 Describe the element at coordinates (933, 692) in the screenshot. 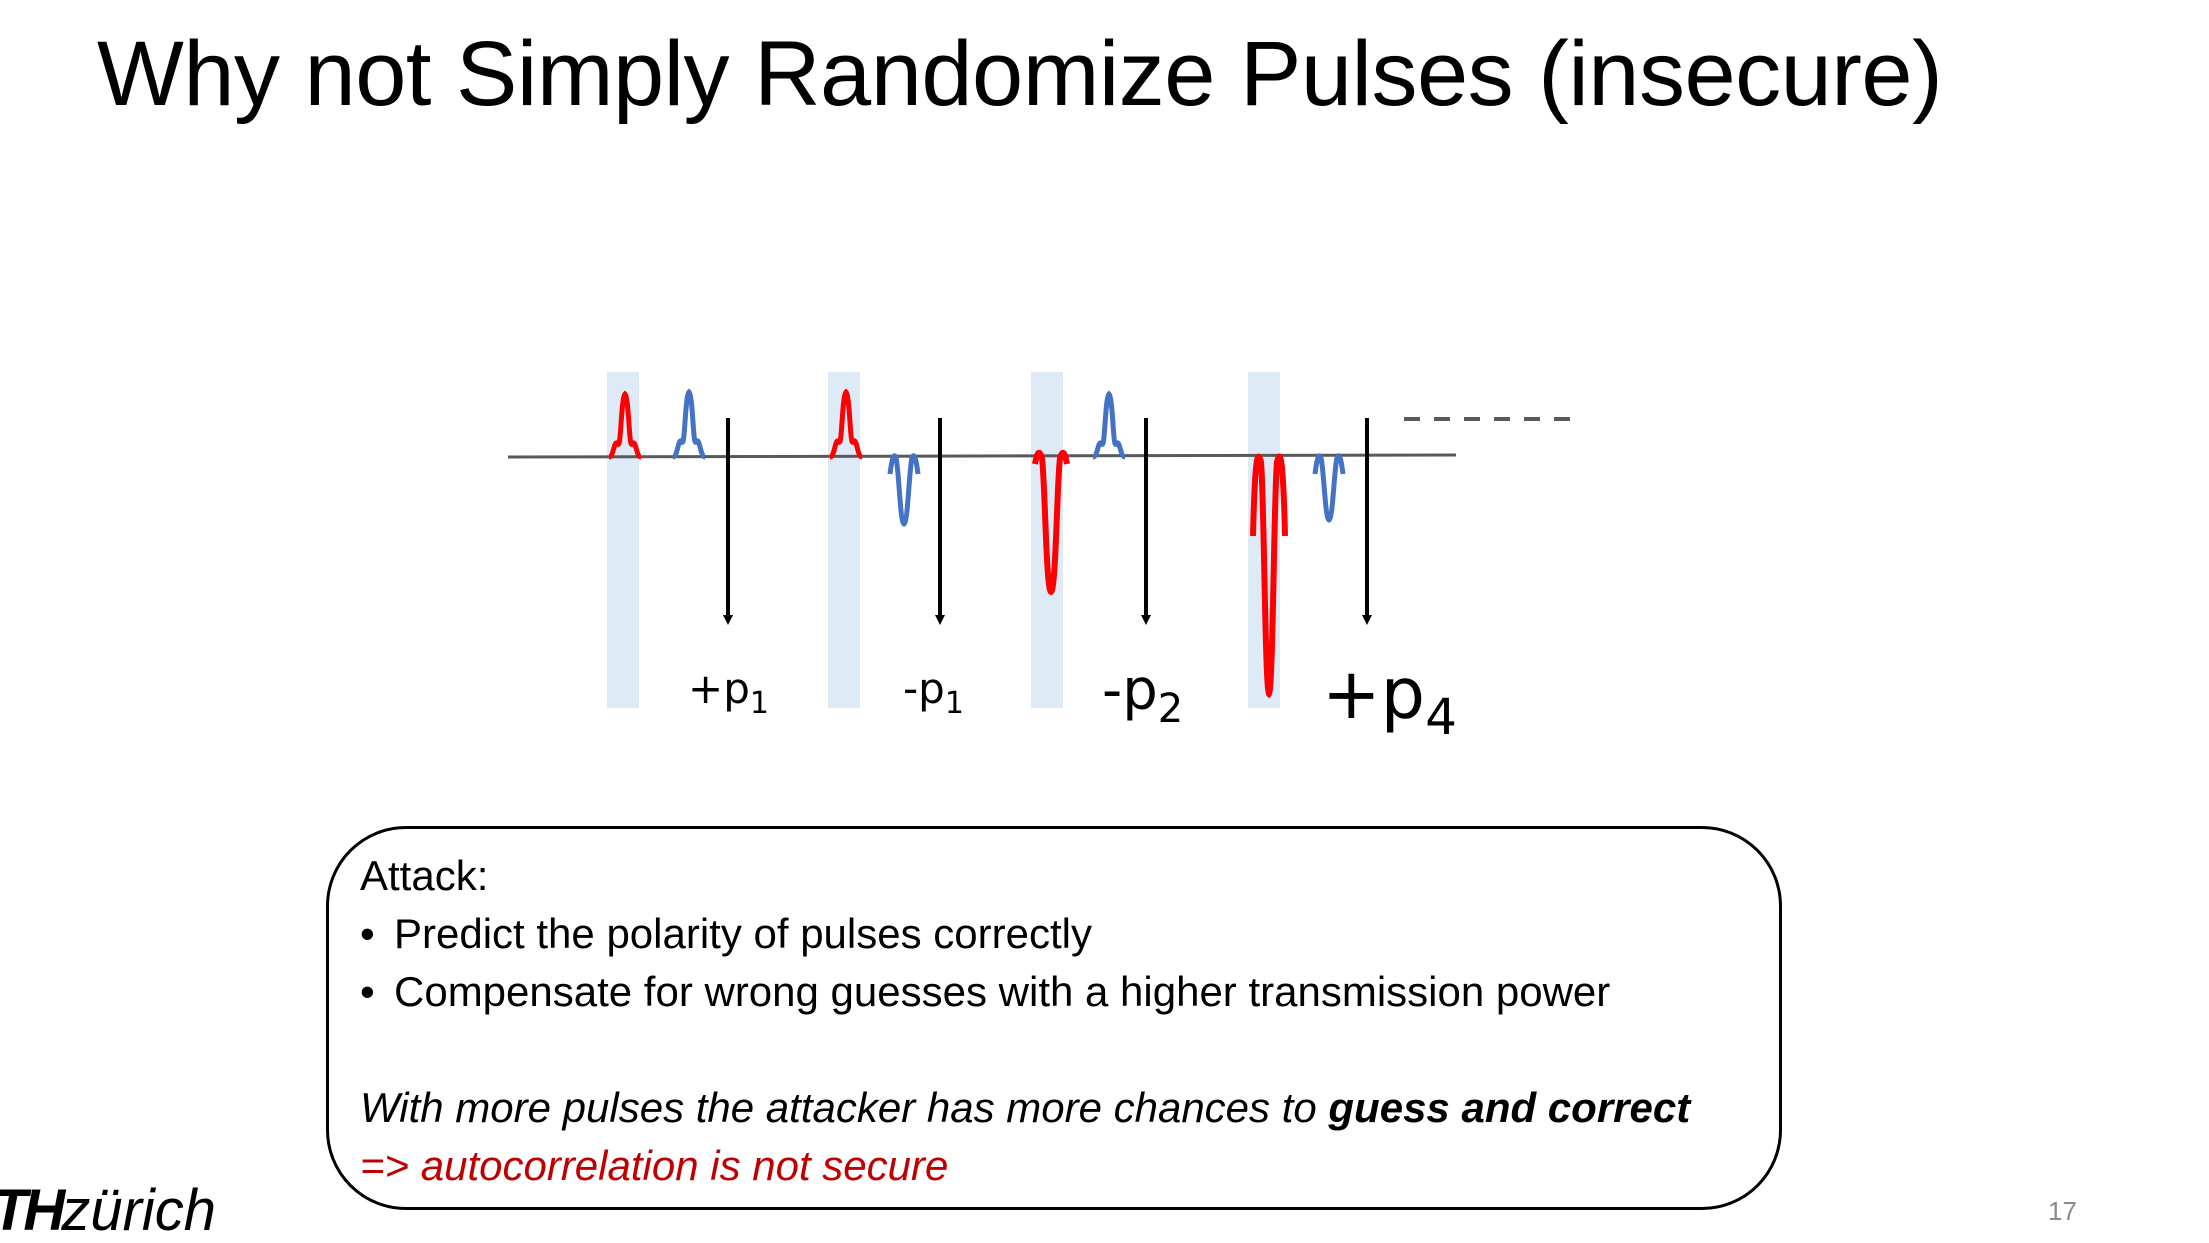

I see `label-minus-p1: -p1` at that location.